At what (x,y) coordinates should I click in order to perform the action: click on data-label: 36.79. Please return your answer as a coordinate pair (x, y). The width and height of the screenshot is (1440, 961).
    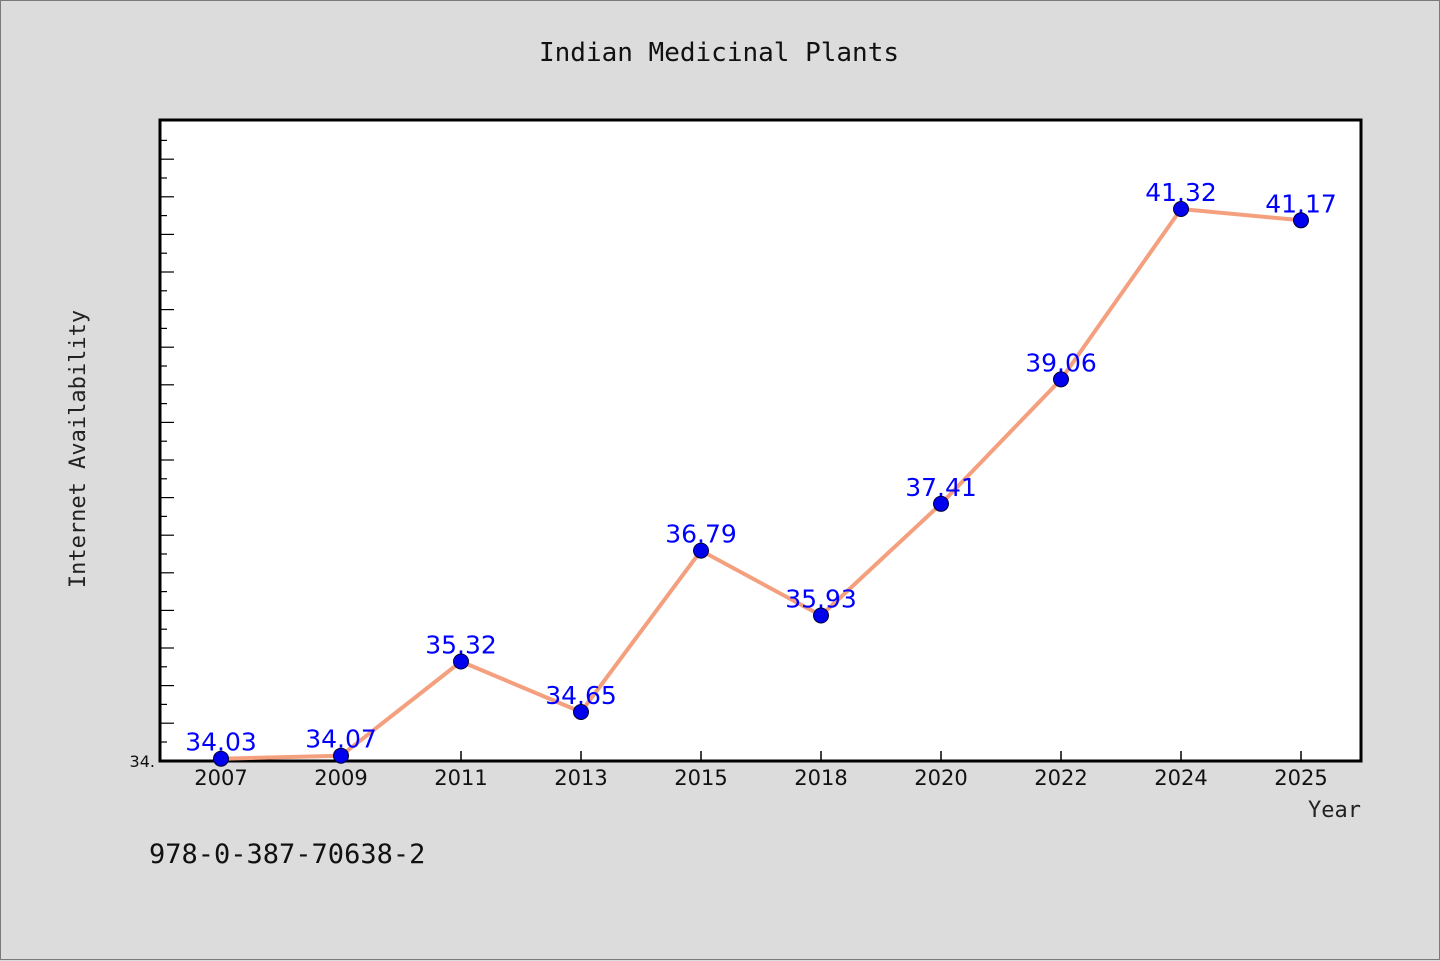
    Looking at the image, I should click on (701, 534).